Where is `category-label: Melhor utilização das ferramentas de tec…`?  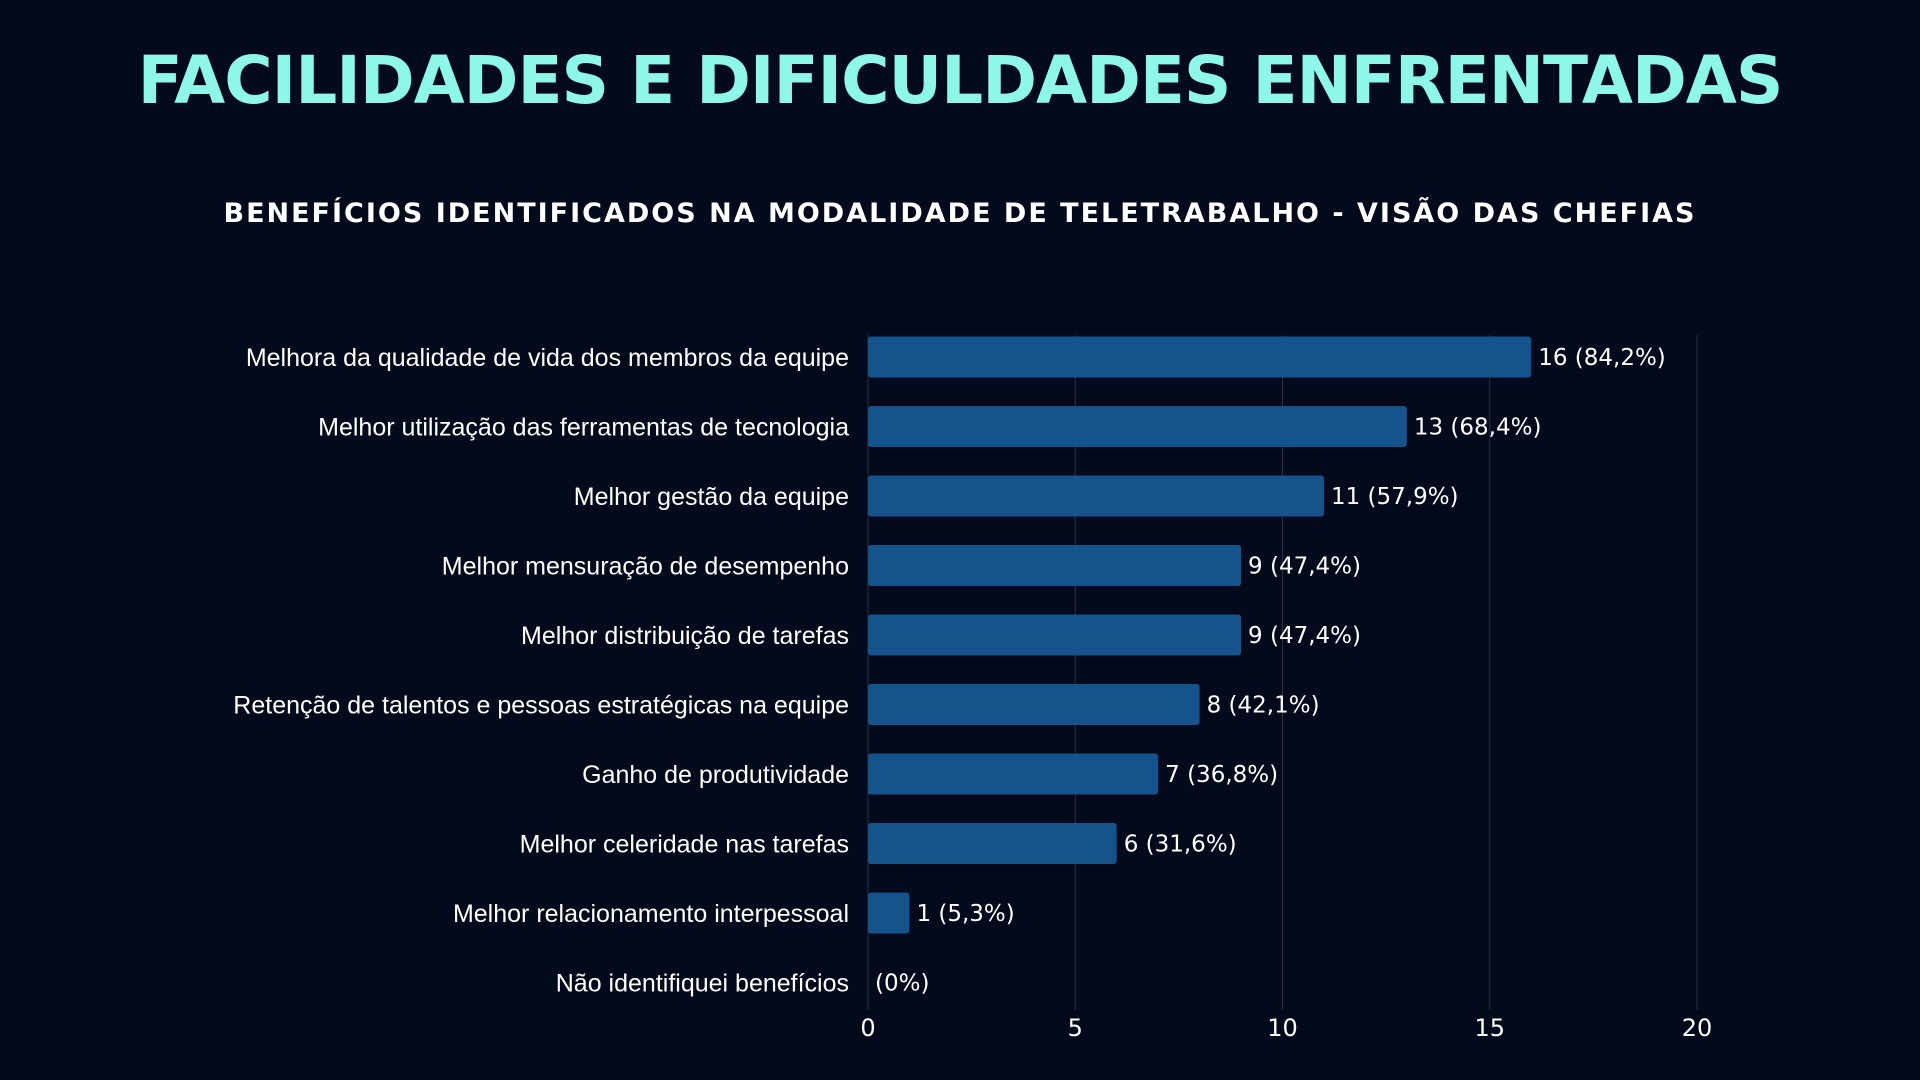
category-label: Melhor utilização das ferramentas de tec… is located at coordinates (583, 428).